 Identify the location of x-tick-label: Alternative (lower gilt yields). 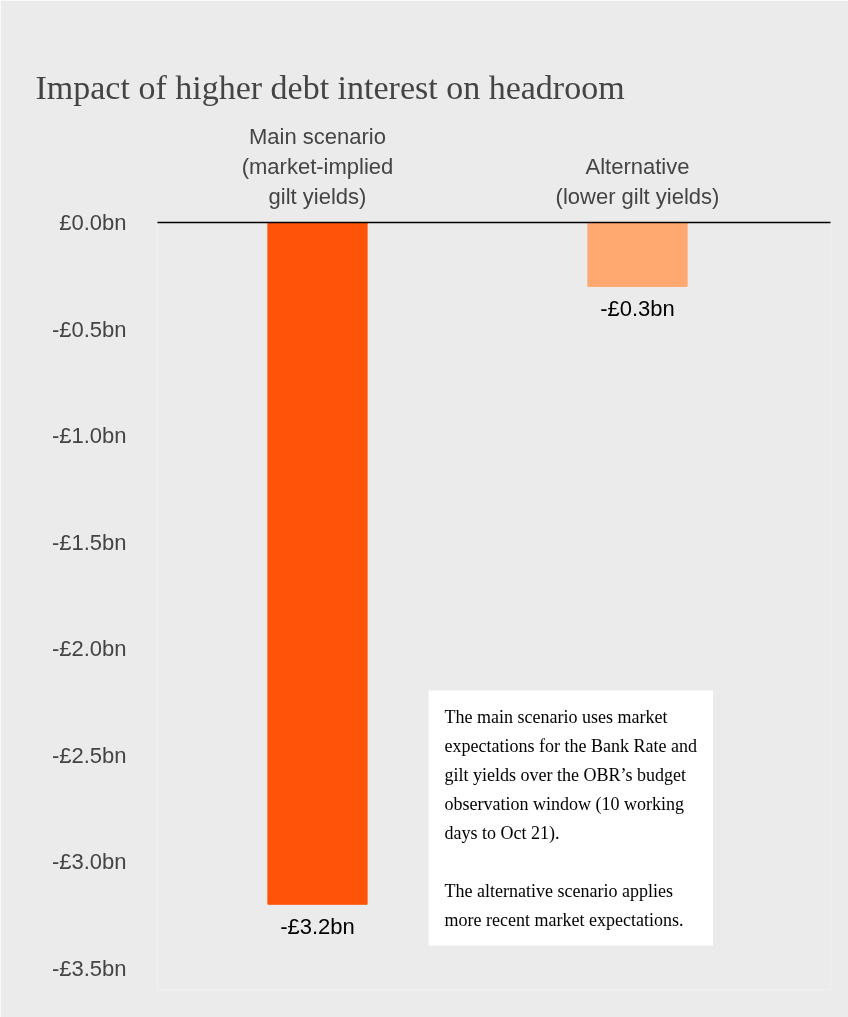
(637, 181).